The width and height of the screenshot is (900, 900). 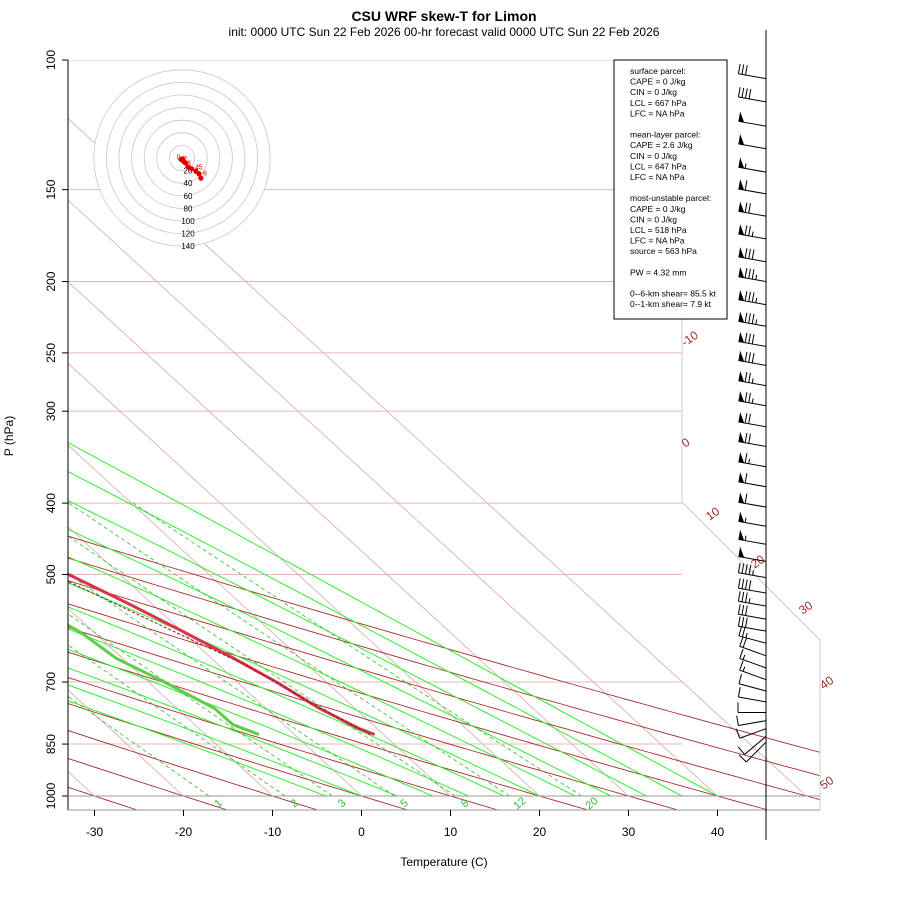 I want to click on hodograph-km-label-4: 4, so click(x=197, y=168).